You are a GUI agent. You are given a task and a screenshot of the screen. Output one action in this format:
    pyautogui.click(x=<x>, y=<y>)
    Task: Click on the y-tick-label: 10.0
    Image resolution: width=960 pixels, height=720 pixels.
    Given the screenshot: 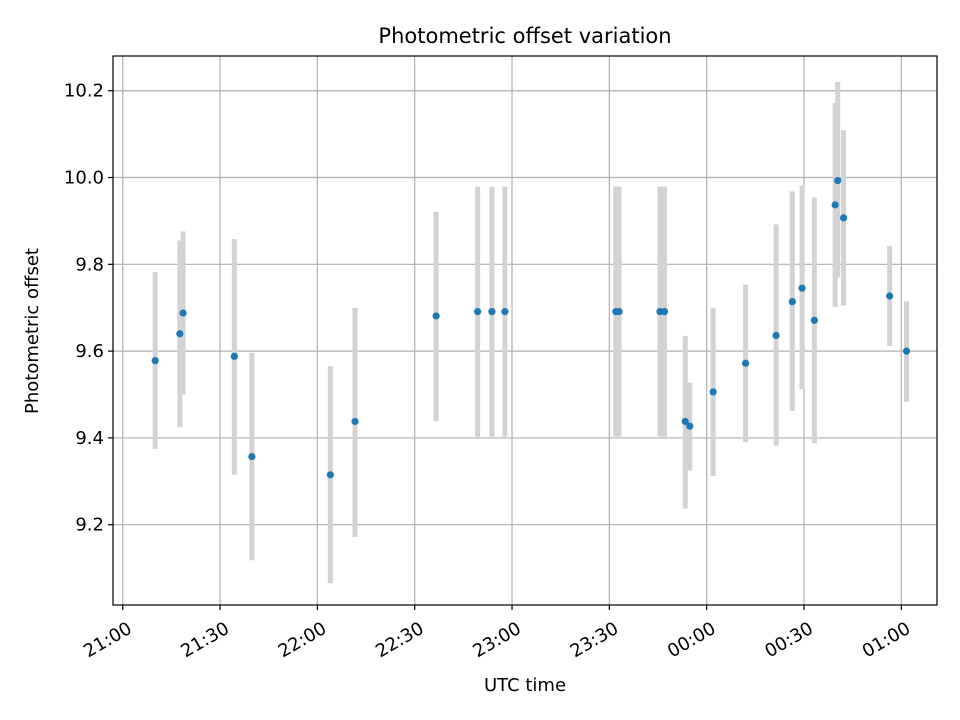 What is the action you would take?
    pyautogui.click(x=84, y=178)
    